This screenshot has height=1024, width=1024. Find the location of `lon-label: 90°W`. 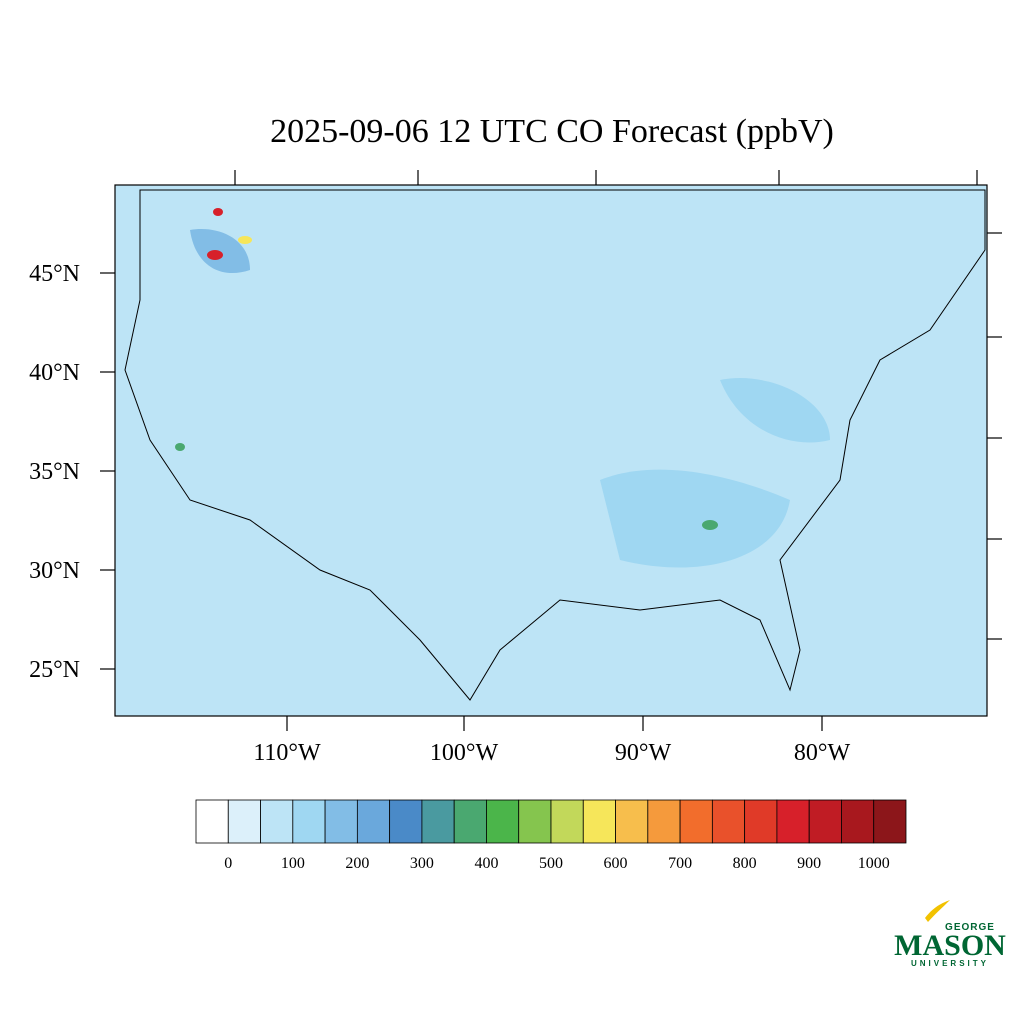

lon-label: 90°W is located at coordinates (643, 753).